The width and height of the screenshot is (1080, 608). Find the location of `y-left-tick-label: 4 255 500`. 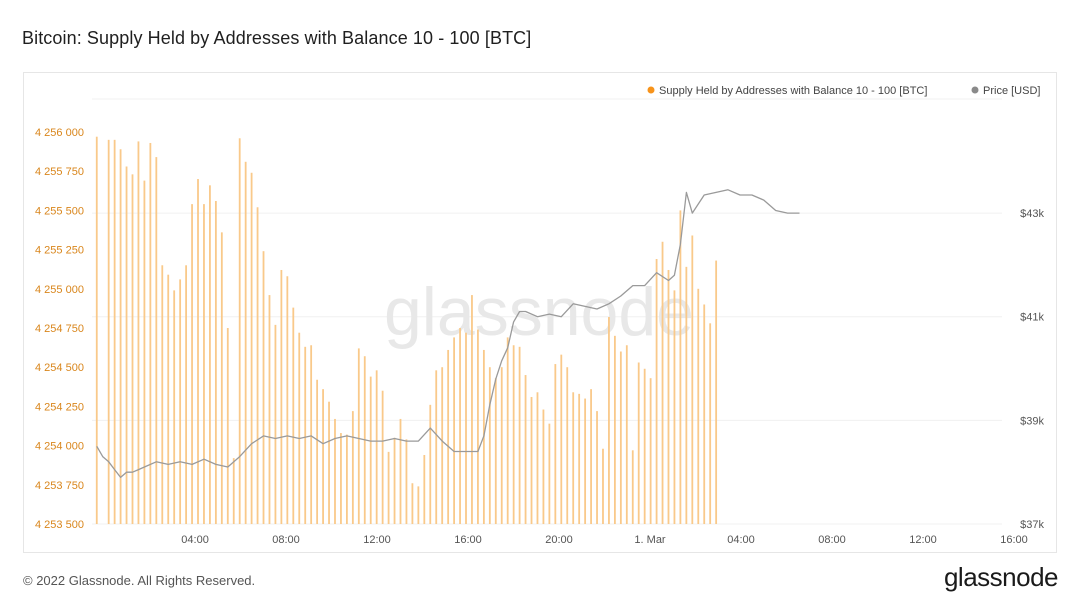

y-left-tick-label: 4 255 500 is located at coordinates (59, 211).